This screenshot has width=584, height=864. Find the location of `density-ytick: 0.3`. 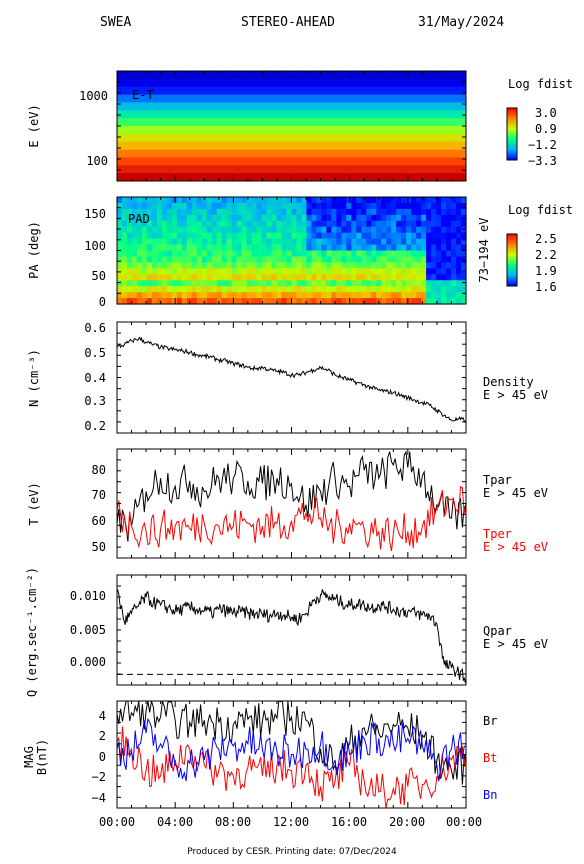

density-ytick: 0.3 is located at coordinates (95, 401).